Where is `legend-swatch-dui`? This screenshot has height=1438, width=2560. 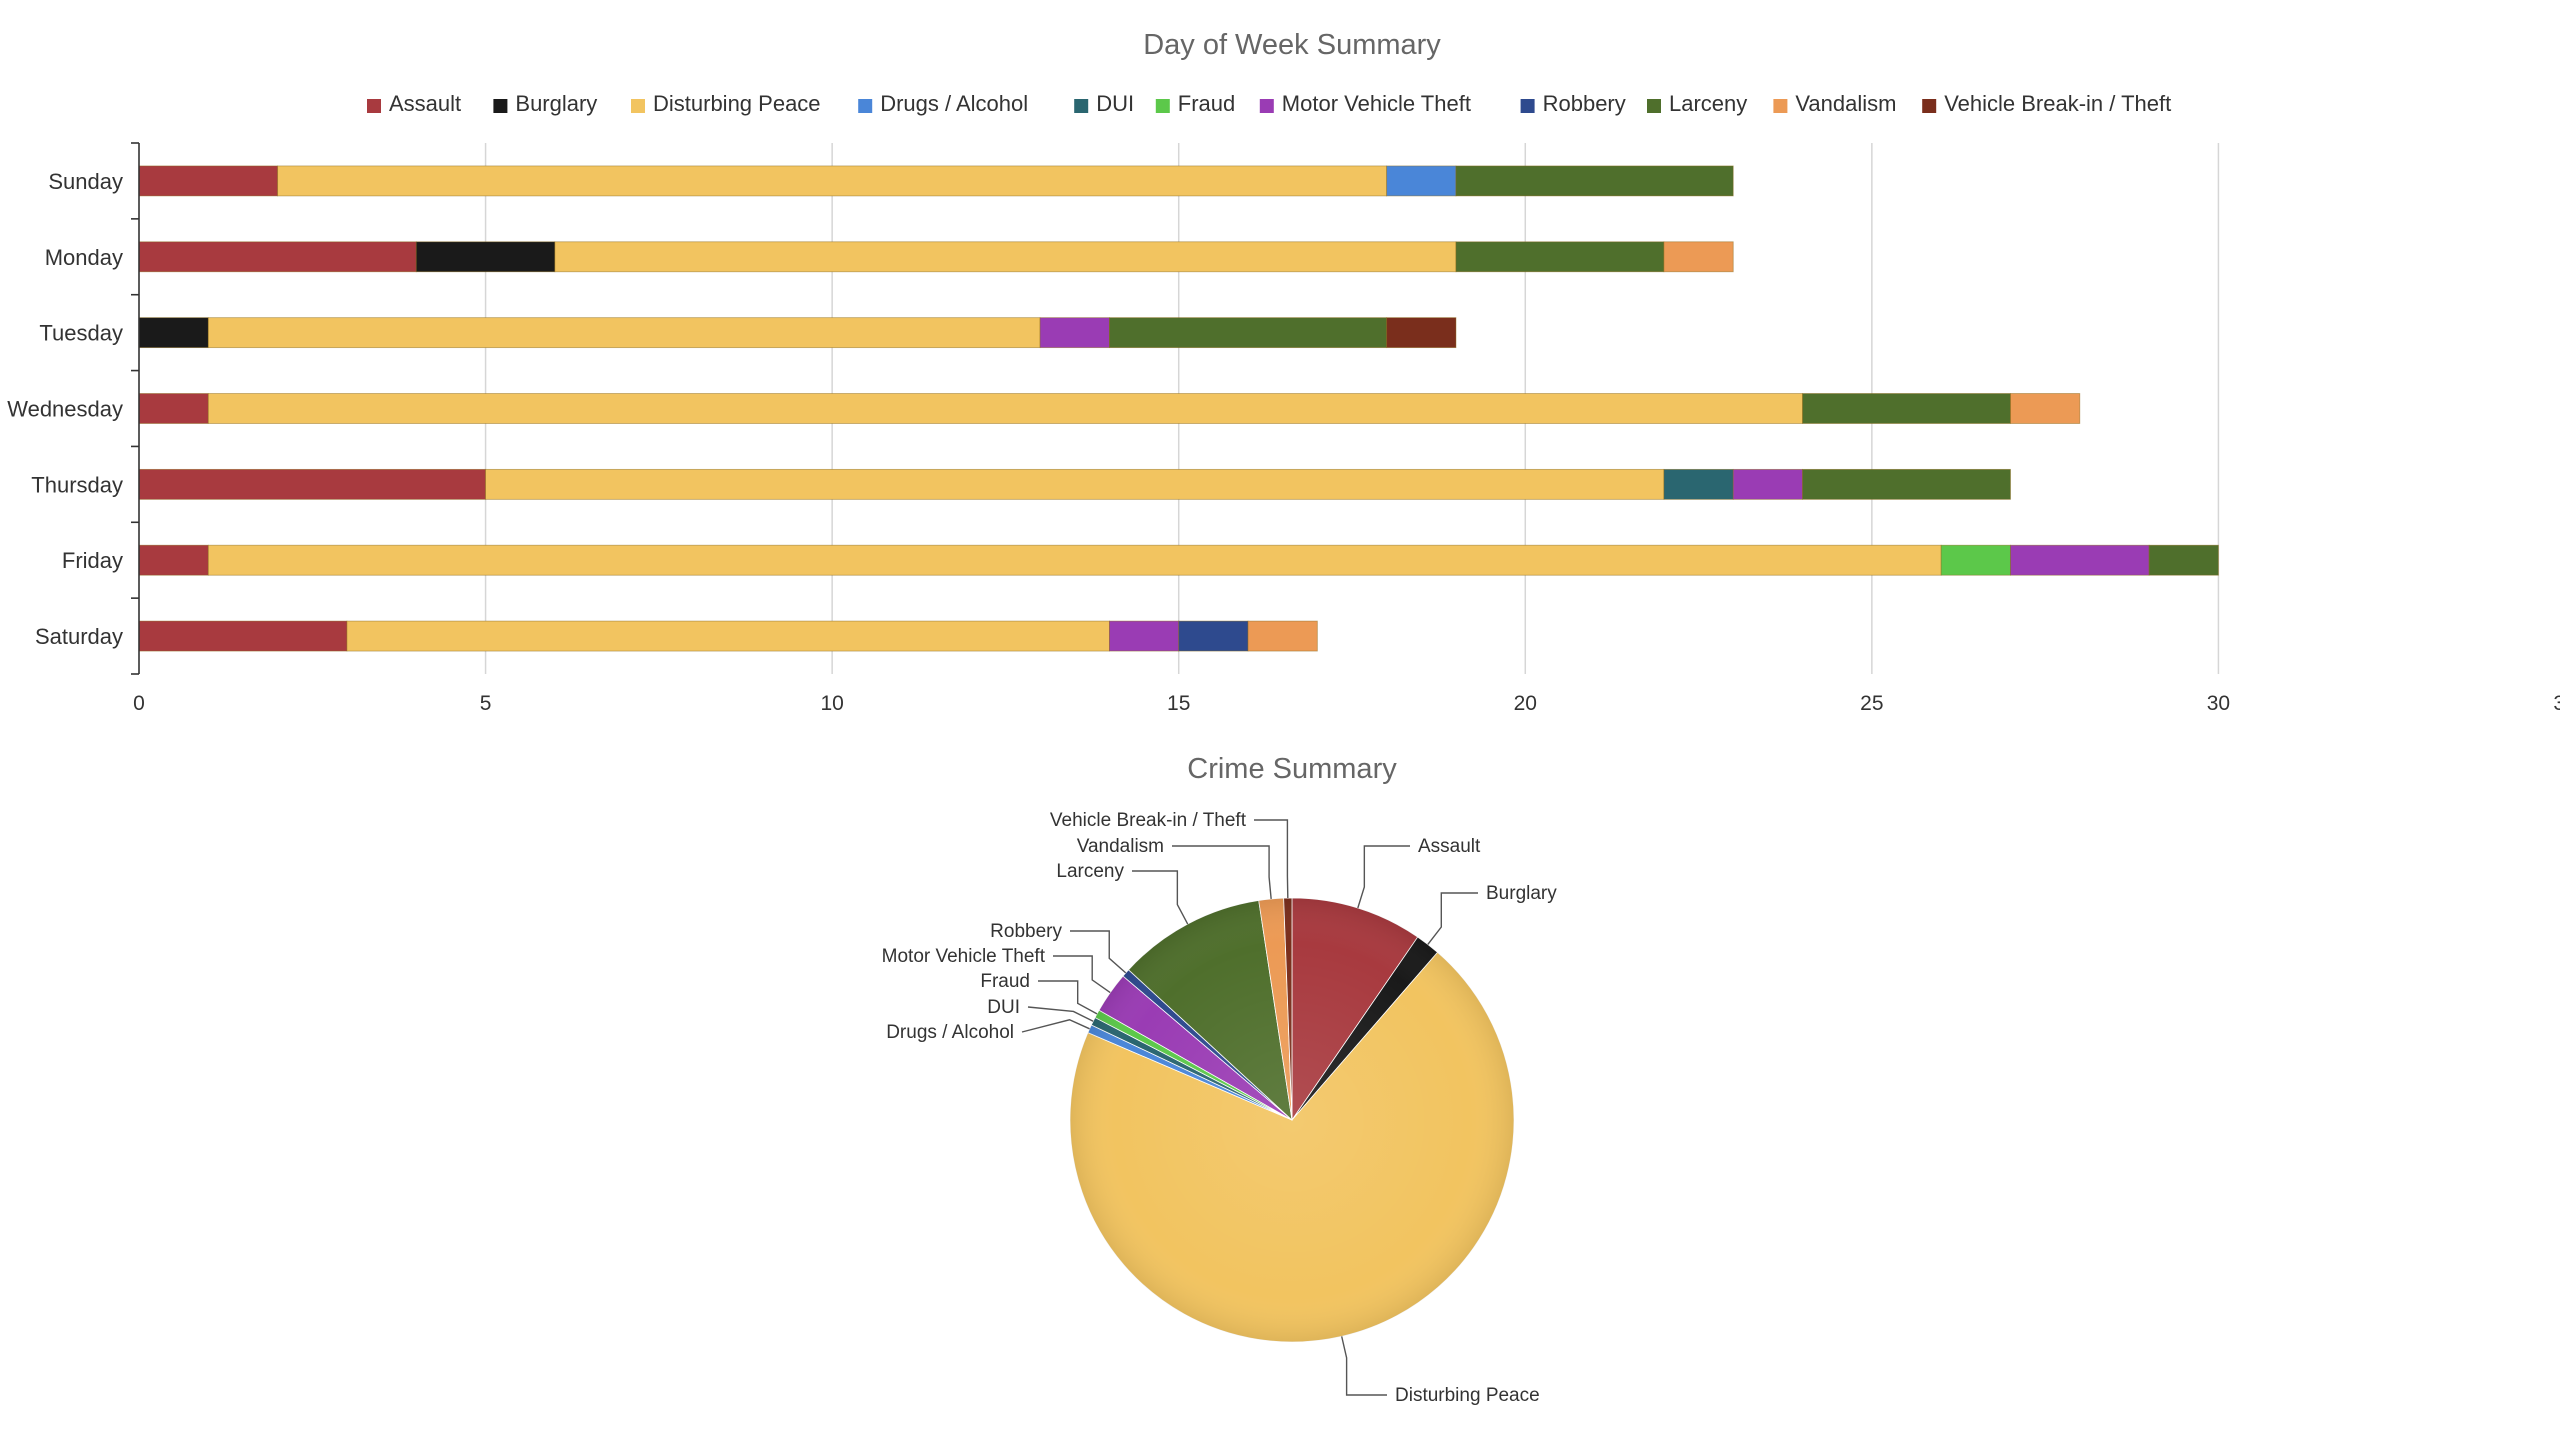
legend-swatch-dui is located at coordinates (1081, 106).